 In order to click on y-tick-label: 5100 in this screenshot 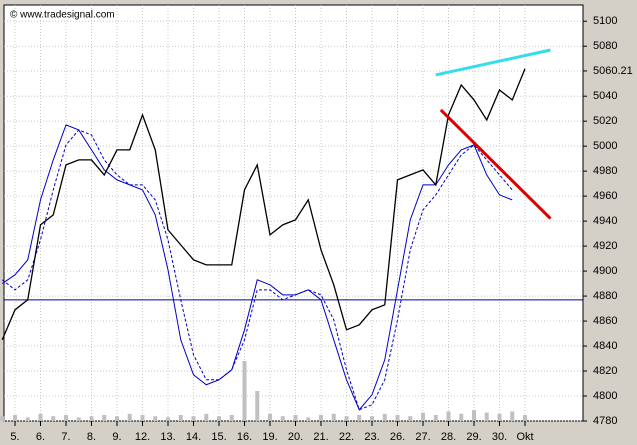, I will do `click(605, 21)`.